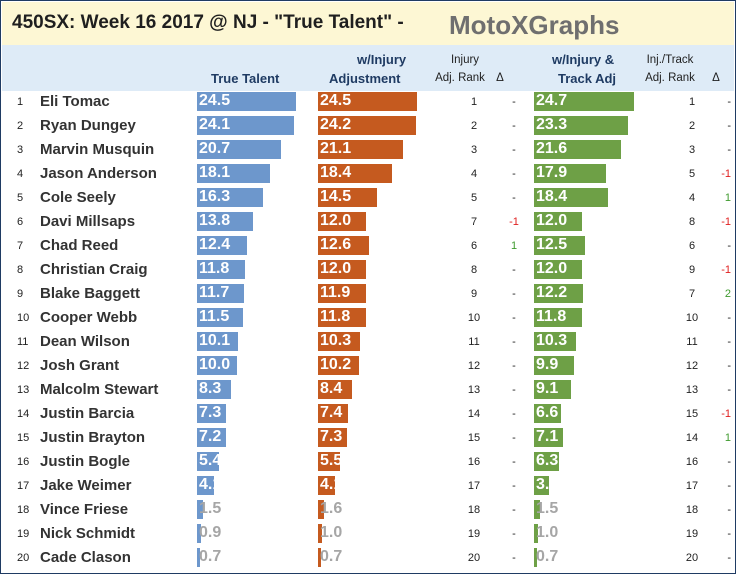  What do you see at coordinates (20, 198) in the screenshot?
I see `rider-rank: 5` at bounding box center [20, 198].